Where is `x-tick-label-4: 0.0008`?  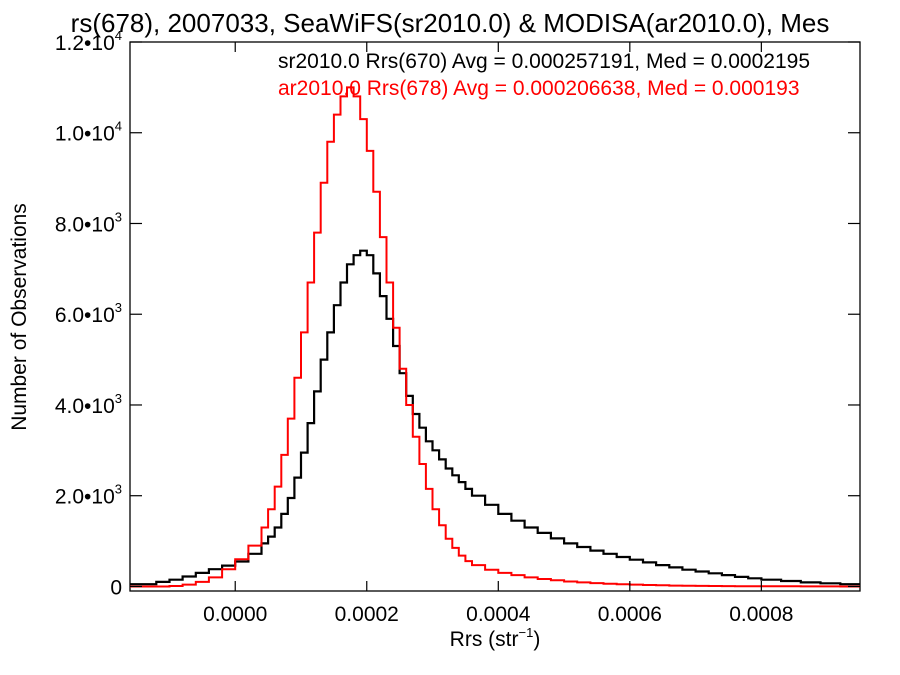
x-tick-label-4: 0.0008 is located at coordinates (761, 614).